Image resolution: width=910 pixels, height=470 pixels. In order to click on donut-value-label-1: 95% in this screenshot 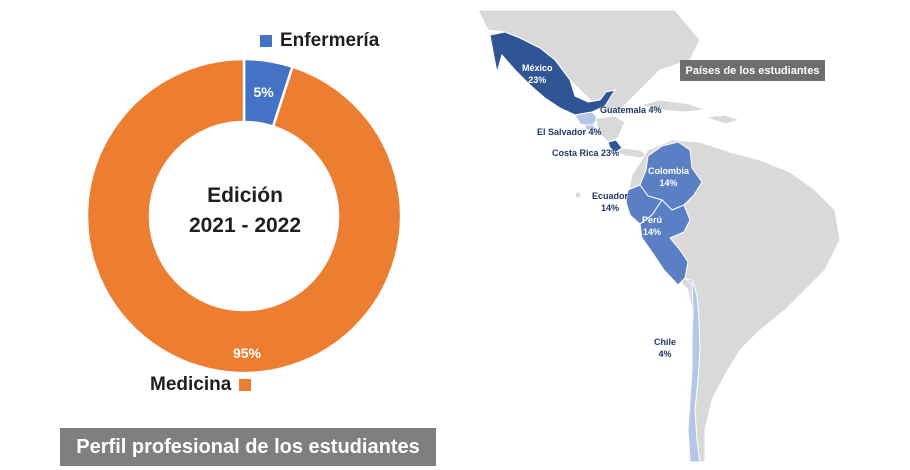, I will do `click(247, 353)`.